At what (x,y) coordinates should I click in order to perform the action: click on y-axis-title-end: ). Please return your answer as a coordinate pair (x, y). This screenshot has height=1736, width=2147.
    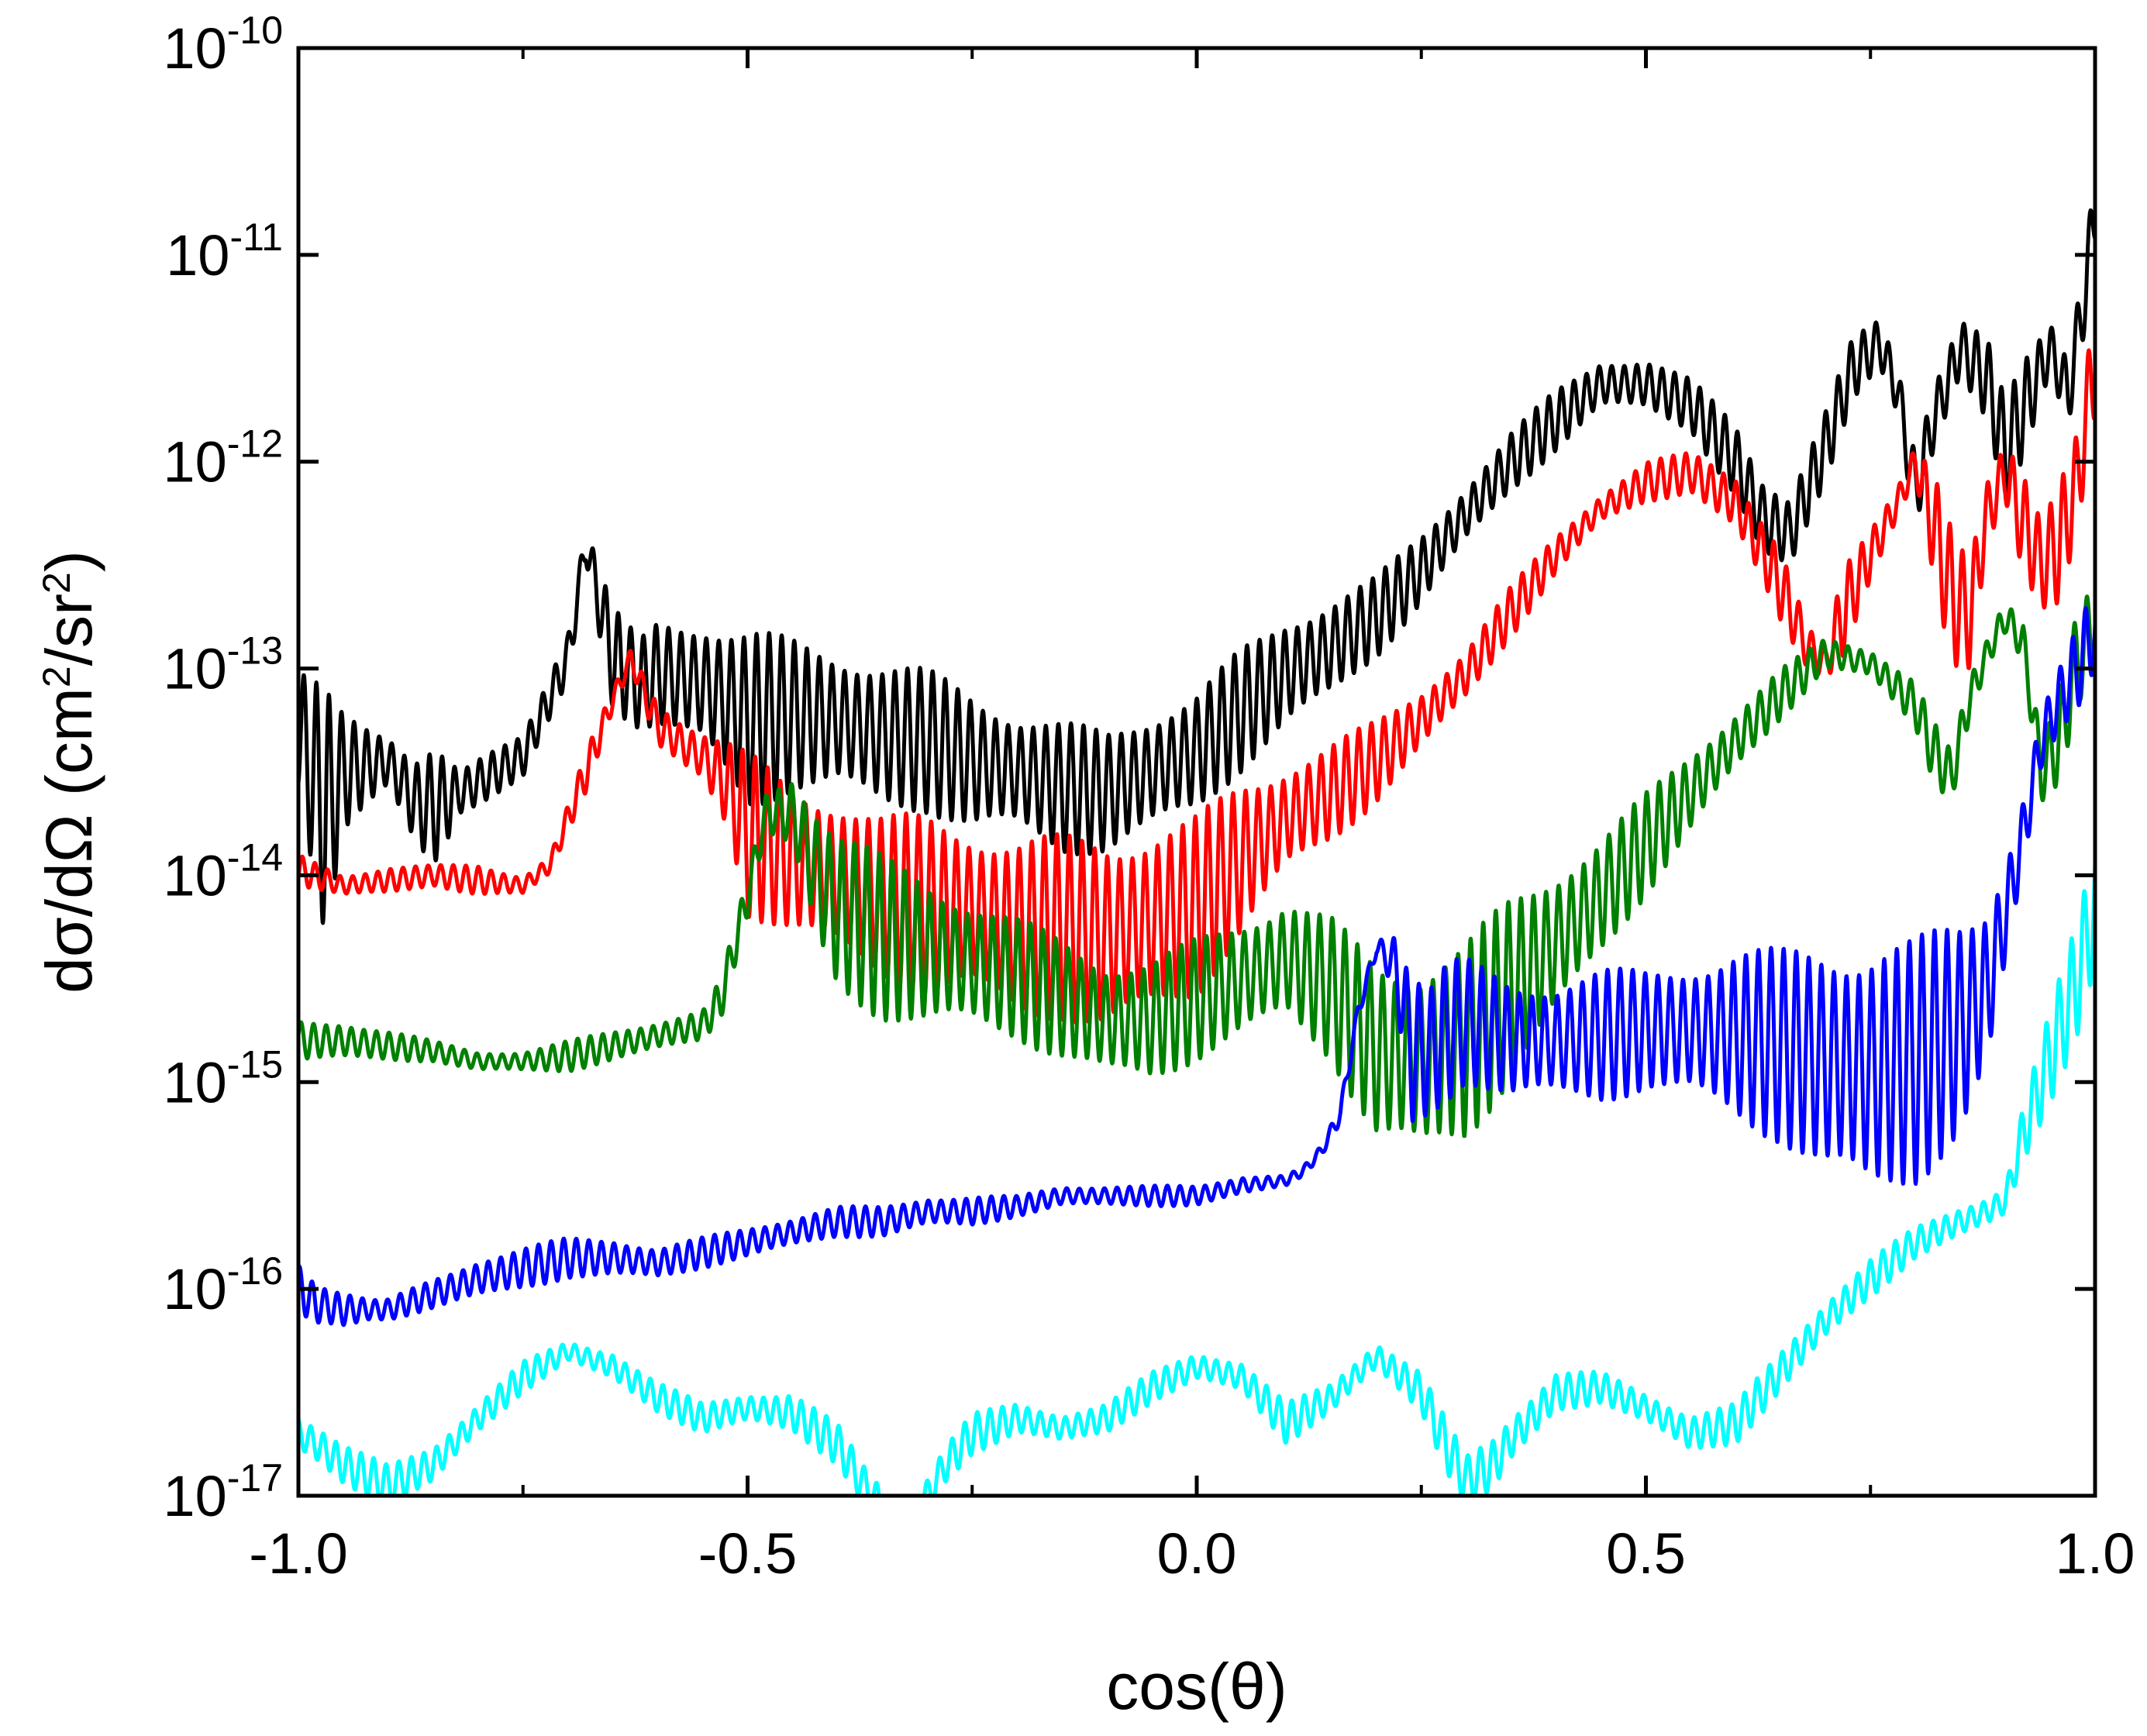
    Looking at the image, I should click on (69, 561).